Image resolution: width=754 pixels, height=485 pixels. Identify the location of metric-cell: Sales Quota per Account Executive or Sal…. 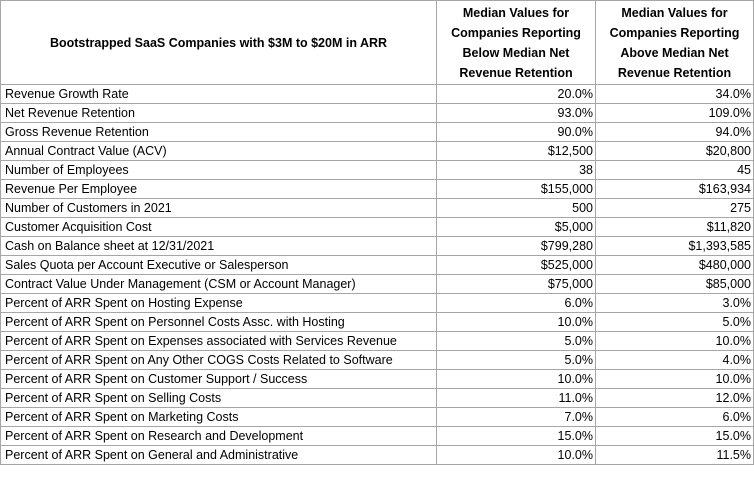
(218, 265).